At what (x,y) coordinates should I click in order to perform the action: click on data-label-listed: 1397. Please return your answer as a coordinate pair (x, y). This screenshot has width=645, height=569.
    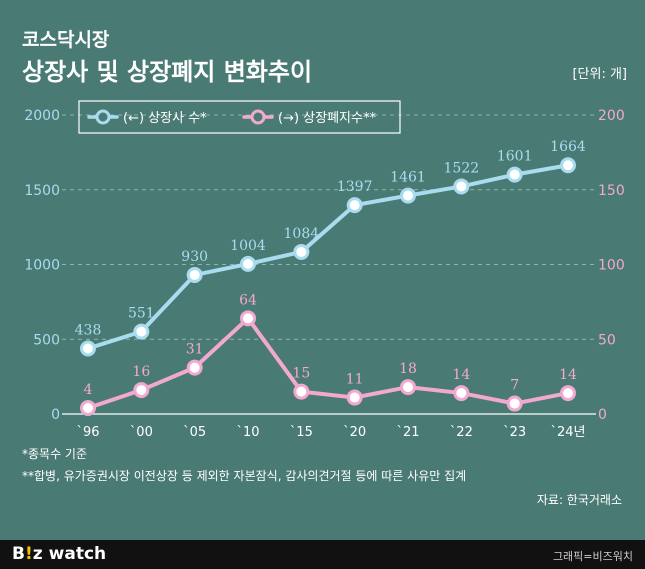
    Looking at the image, I should click on (355, 187).